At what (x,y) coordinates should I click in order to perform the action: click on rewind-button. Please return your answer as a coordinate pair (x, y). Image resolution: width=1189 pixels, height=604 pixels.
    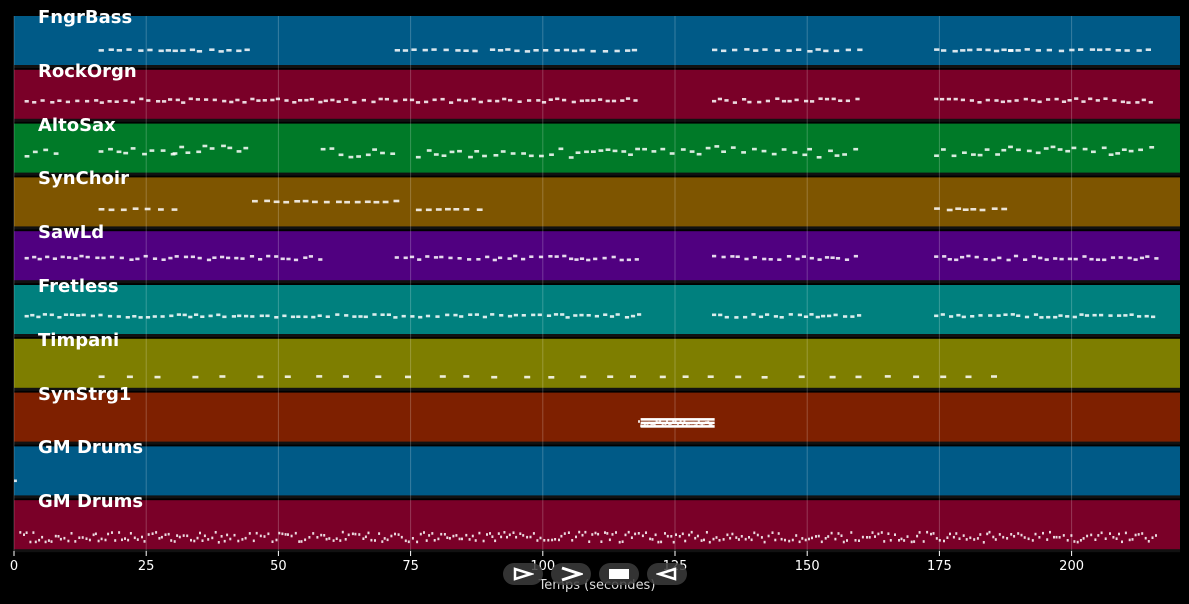
    Looking at the image, I should click on (667, 574).